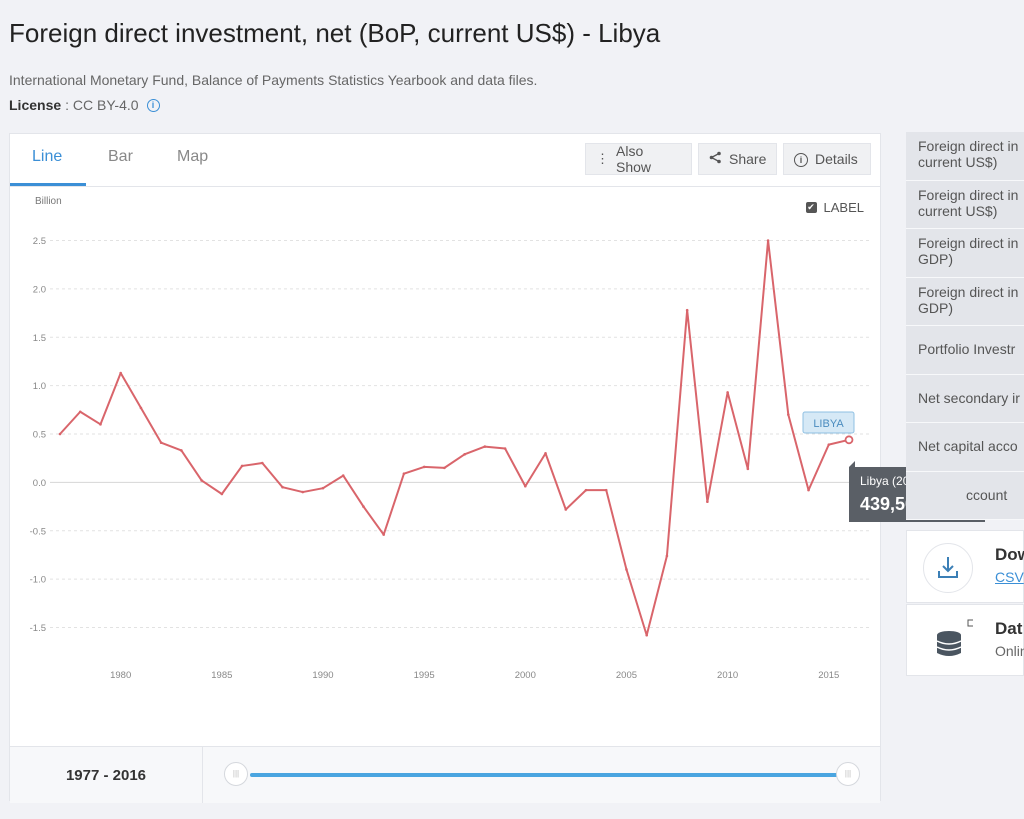 The width and height of the screenshot is (1024, 819). I want to click on tab-line: Line, so click(47, 156).